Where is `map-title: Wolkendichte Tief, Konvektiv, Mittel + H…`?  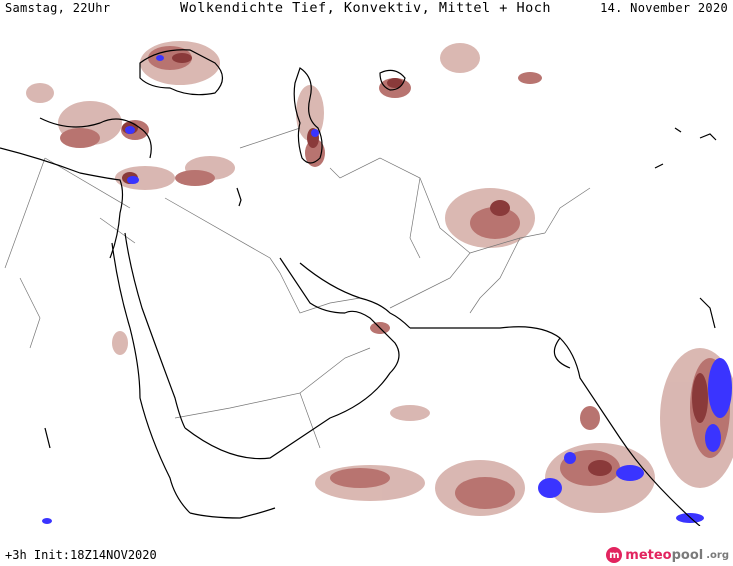
map-title: Wolkendichte Tief, Konvektiv, Mittel + H… is located at coordinates (365, 8).